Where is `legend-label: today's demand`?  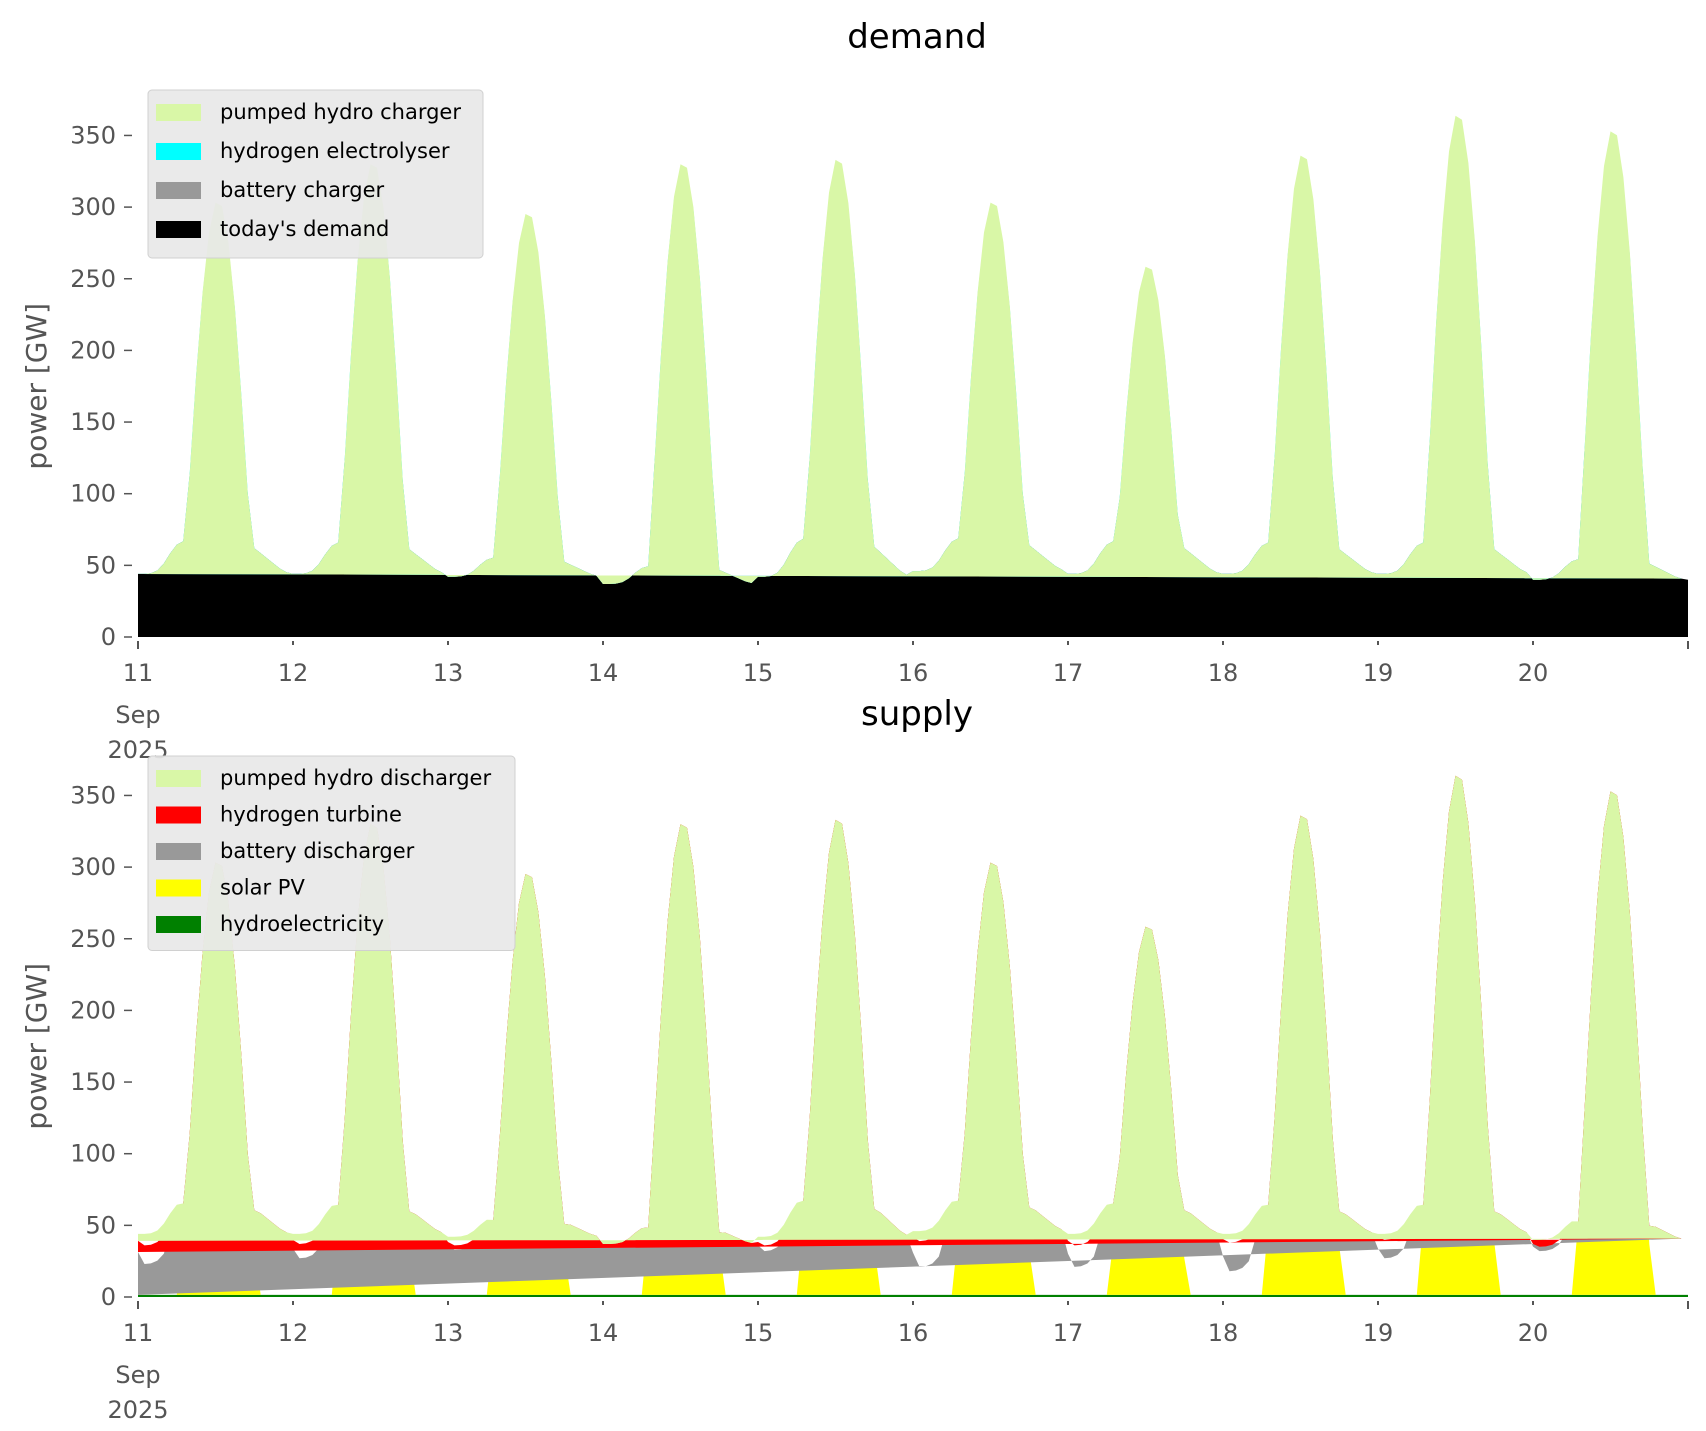
legend-label: today's demand is located at coordinates (304, 229).